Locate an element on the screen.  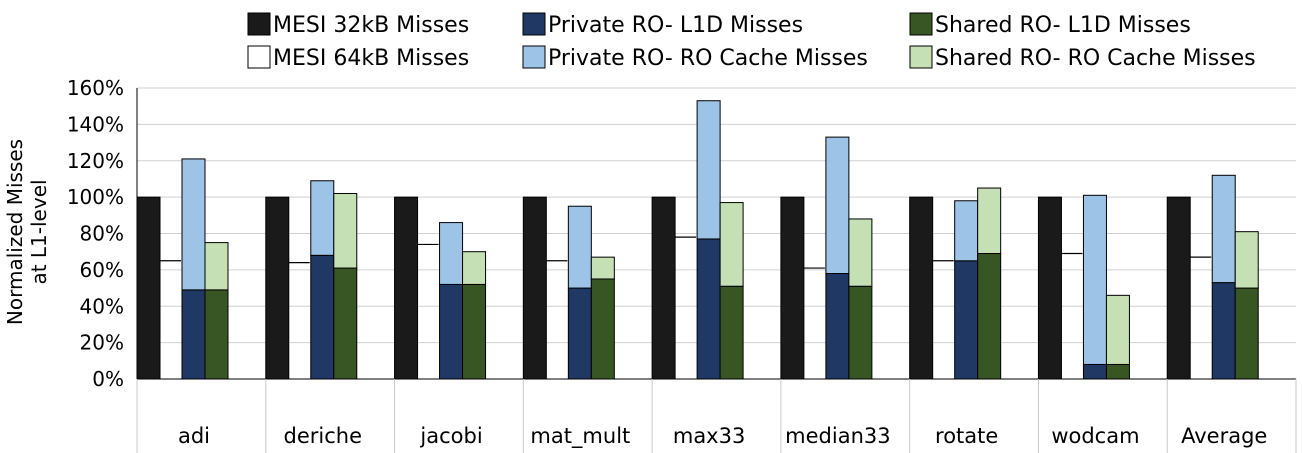
y-tick-label: 80% is located at coordinates (102, 234).